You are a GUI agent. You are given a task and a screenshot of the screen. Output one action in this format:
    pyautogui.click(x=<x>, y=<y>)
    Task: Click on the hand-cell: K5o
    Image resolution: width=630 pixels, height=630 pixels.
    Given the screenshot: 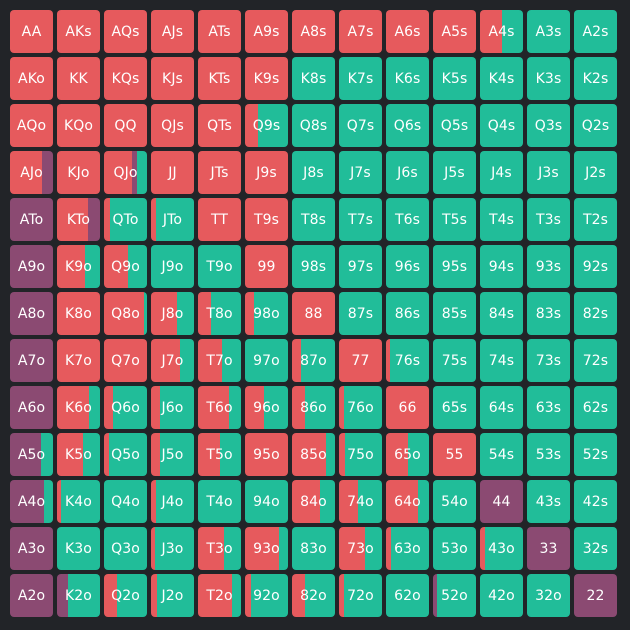 What is the action you would take?
    pyautogui.click(x=78, y=454)
    